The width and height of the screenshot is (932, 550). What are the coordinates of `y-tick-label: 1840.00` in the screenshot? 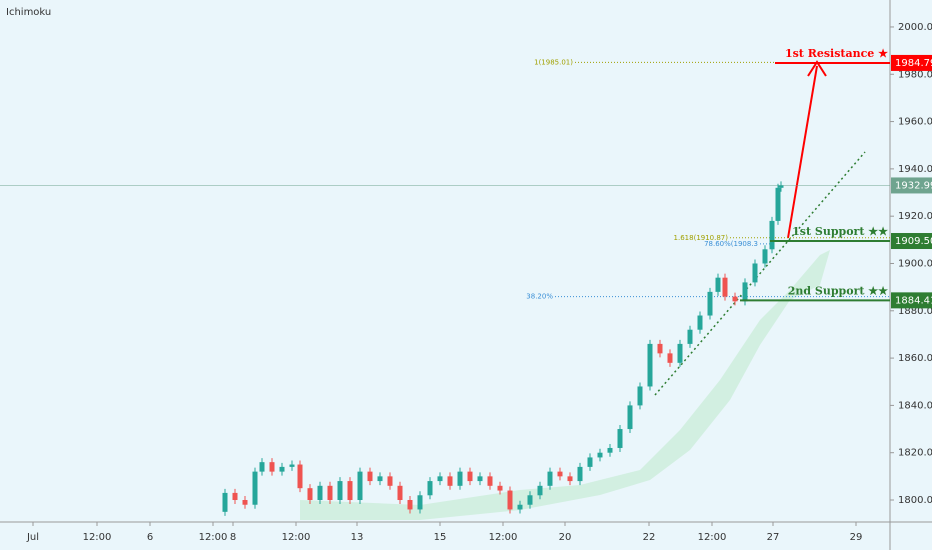 It's located at (915, 405).